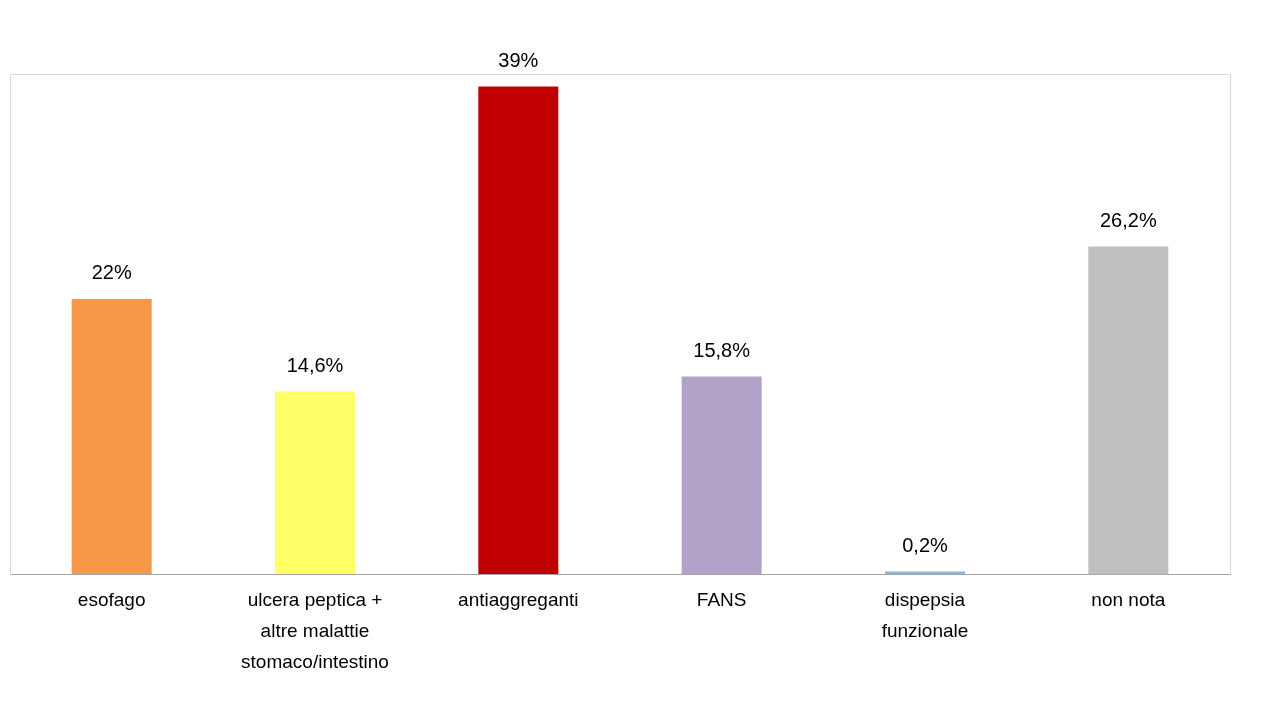  I want to click on x-tick-label: dispepsia funzionale, so click(925, 614).